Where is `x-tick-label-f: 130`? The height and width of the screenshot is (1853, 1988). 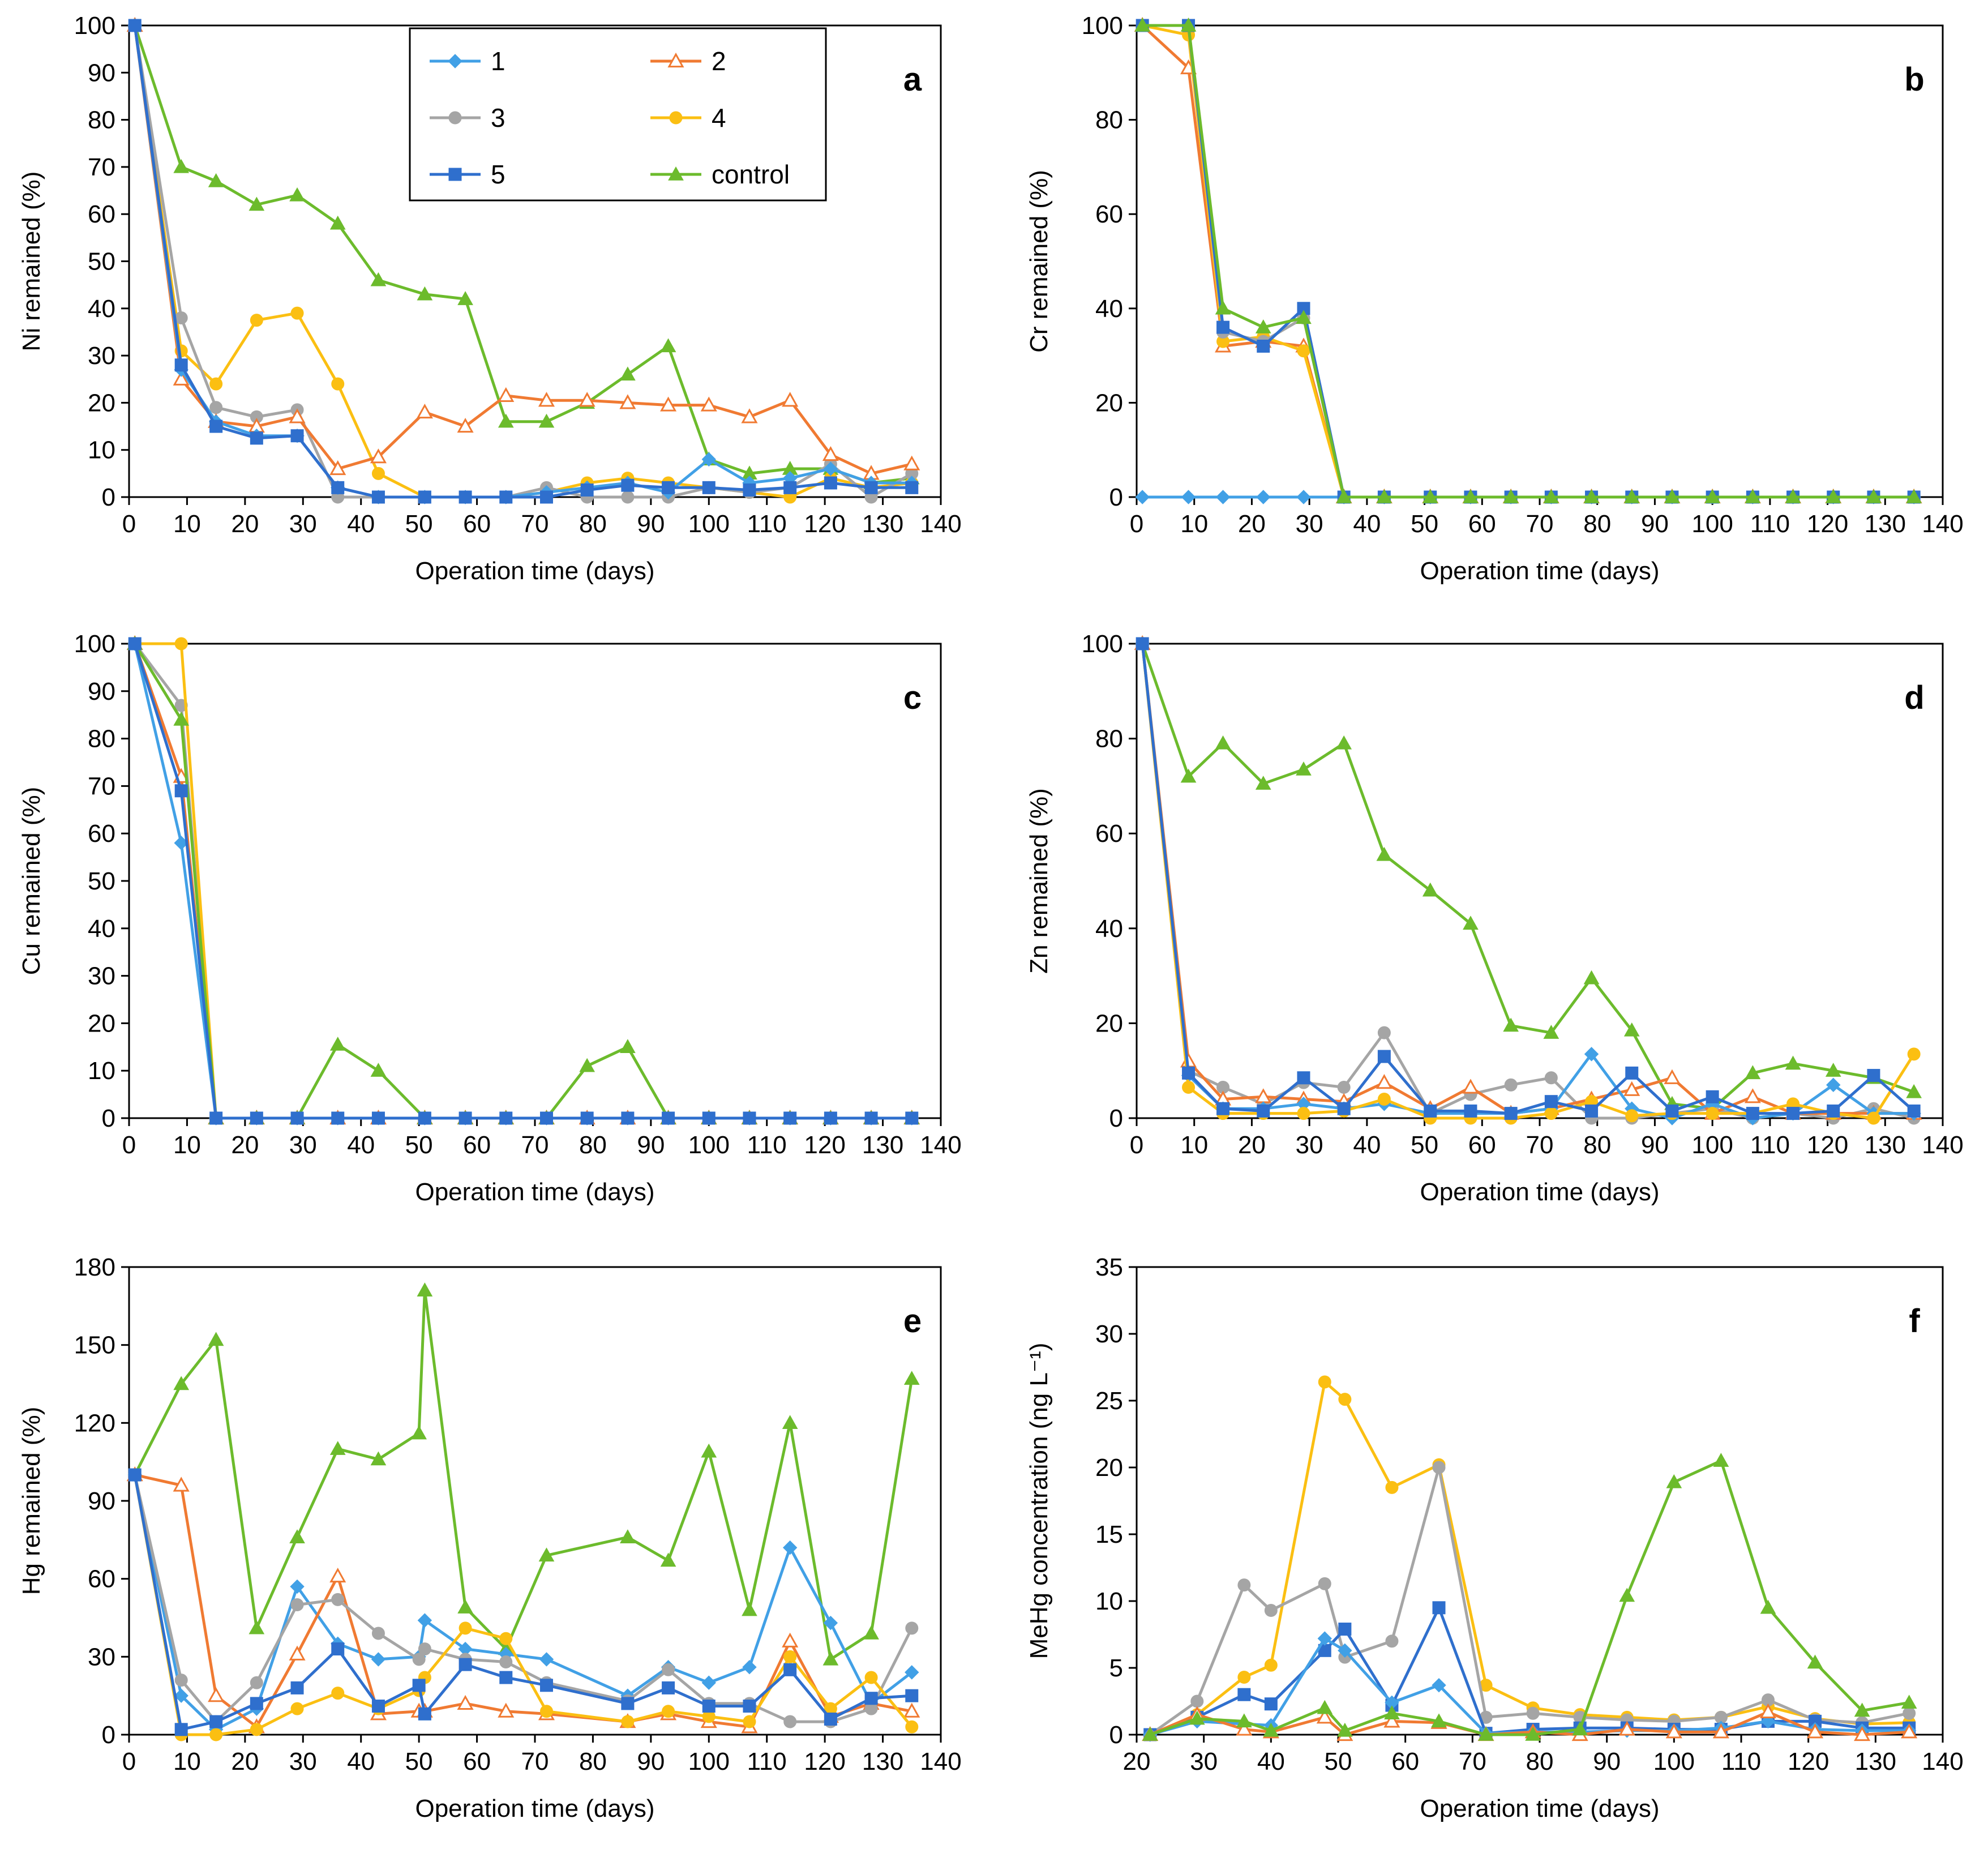
x-tick-label-f: 130 is located at coordinates (1875, 1762).